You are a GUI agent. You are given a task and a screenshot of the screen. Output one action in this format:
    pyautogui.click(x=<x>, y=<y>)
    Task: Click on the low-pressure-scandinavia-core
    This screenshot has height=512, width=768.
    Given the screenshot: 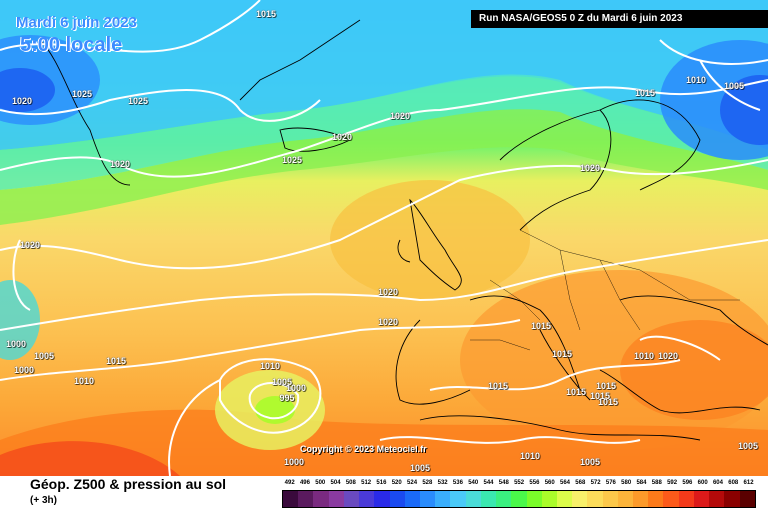 What is the action you would take?
    pyautogui.click(x=744, y=110)
    